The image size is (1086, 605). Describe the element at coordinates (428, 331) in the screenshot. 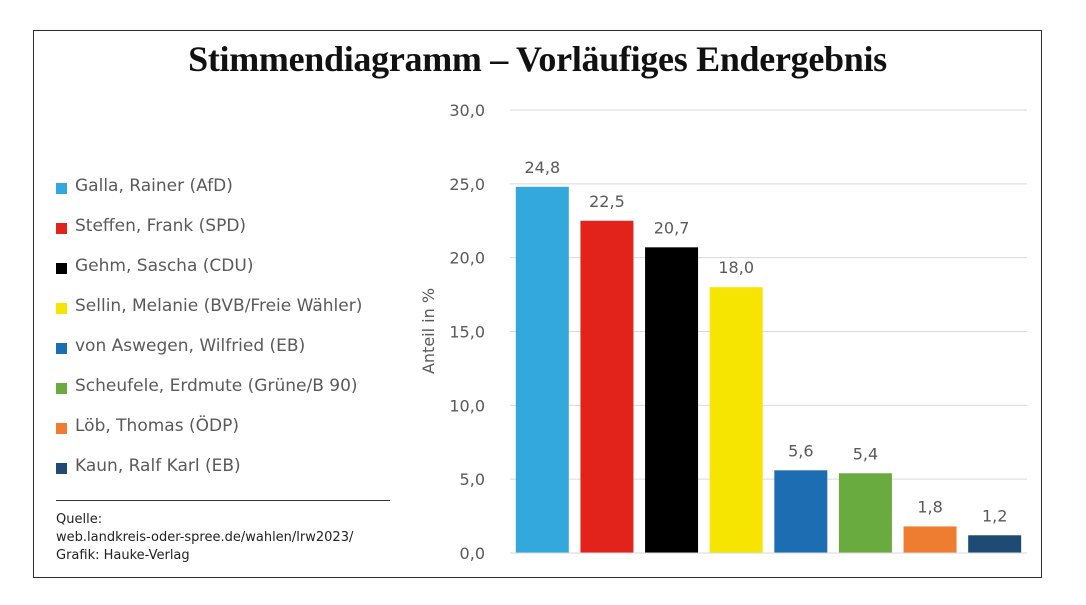

I see `y-axis-label: Anteil in %` at that location.